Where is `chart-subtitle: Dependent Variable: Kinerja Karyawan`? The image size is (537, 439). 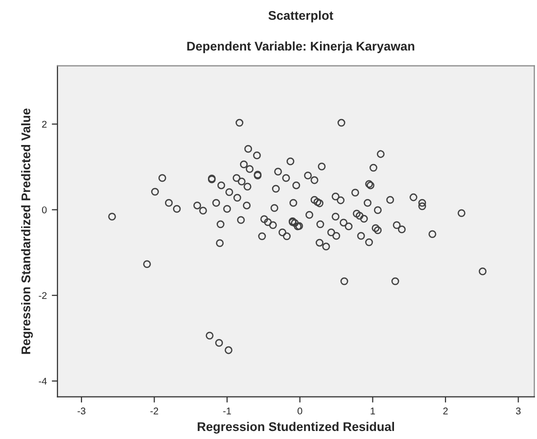
chart-subtitle: Dependent Variable: Kinerja Karyawan is located at coordinates (300, 47).